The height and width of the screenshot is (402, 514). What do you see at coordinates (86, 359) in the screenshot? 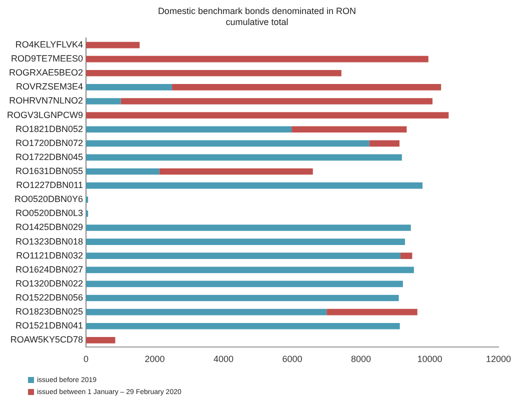
I see `x-tick-label: 0` at bounding box center [86, 359].